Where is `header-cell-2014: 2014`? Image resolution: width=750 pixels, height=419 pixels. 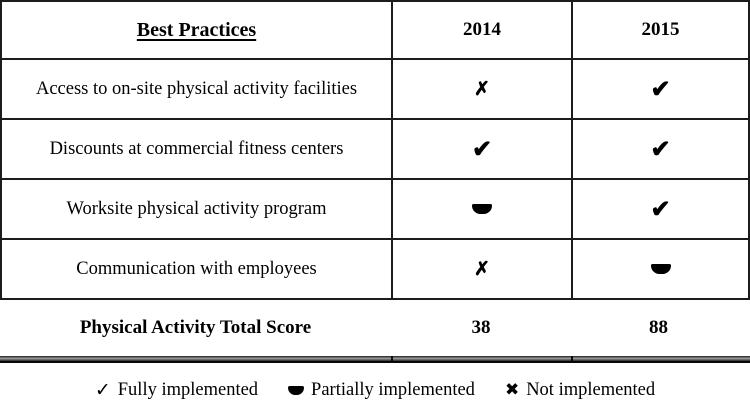
header-cell-2014: 2014 is located at coordinates (483, 30).